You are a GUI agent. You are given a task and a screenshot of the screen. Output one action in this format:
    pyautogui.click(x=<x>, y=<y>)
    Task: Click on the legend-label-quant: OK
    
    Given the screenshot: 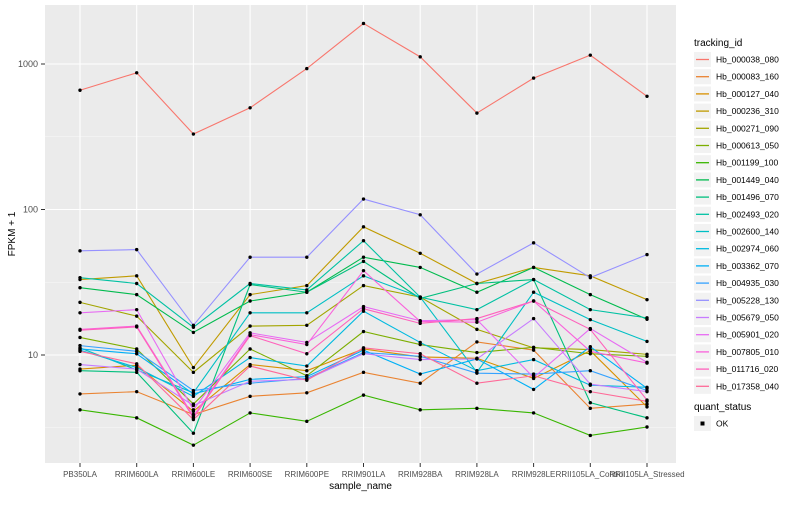 What is the action you would take?
    pyautogui.click(x=722, y=424)
    